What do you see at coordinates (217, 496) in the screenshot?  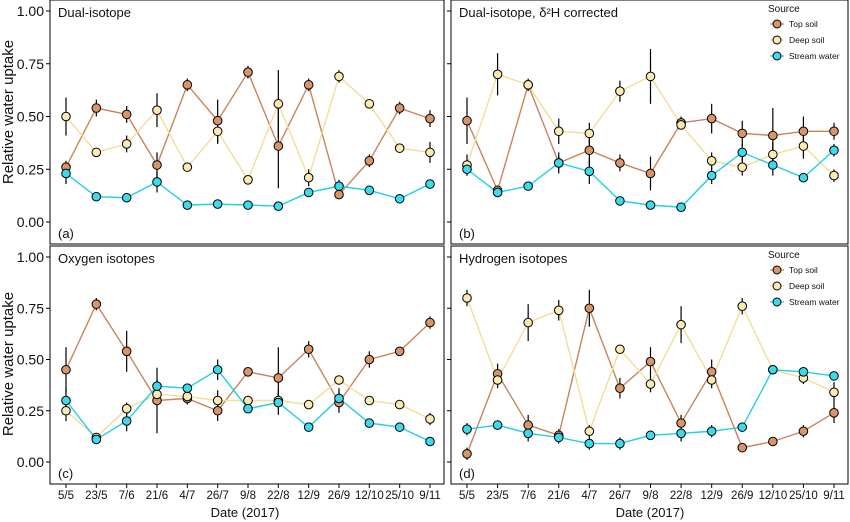 I see `x-tick-label: 26/7` at bounding box center [217, 496].